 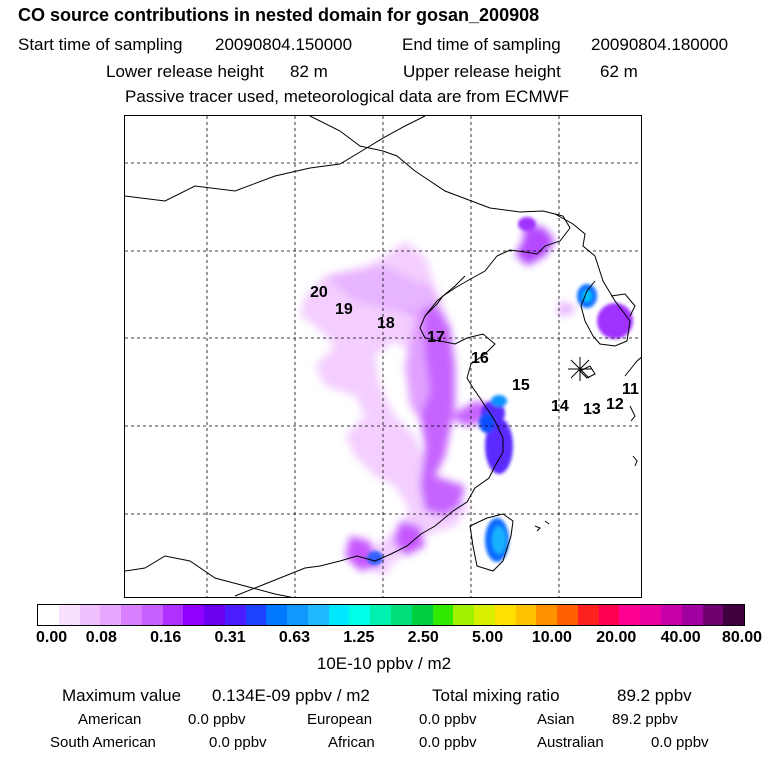 What do you see at coordinates (291, 695) in the screenshot?
I see `max-value: 0.134E-09 ppbv / m2` at bounding box center [291, 695].